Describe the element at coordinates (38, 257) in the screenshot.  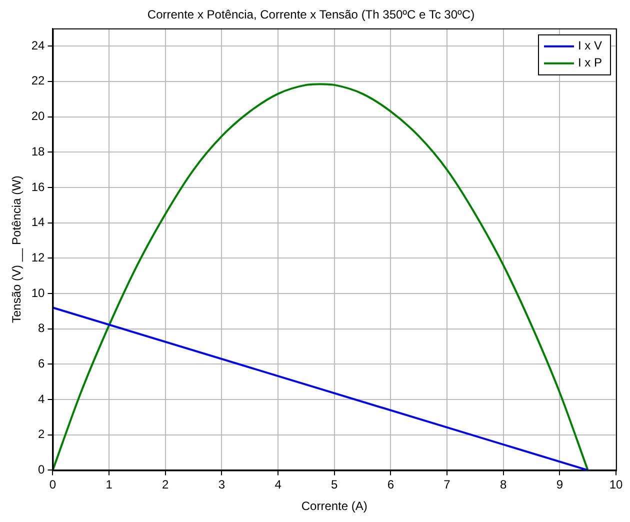
I see `y-tick-label: 12` at that location.